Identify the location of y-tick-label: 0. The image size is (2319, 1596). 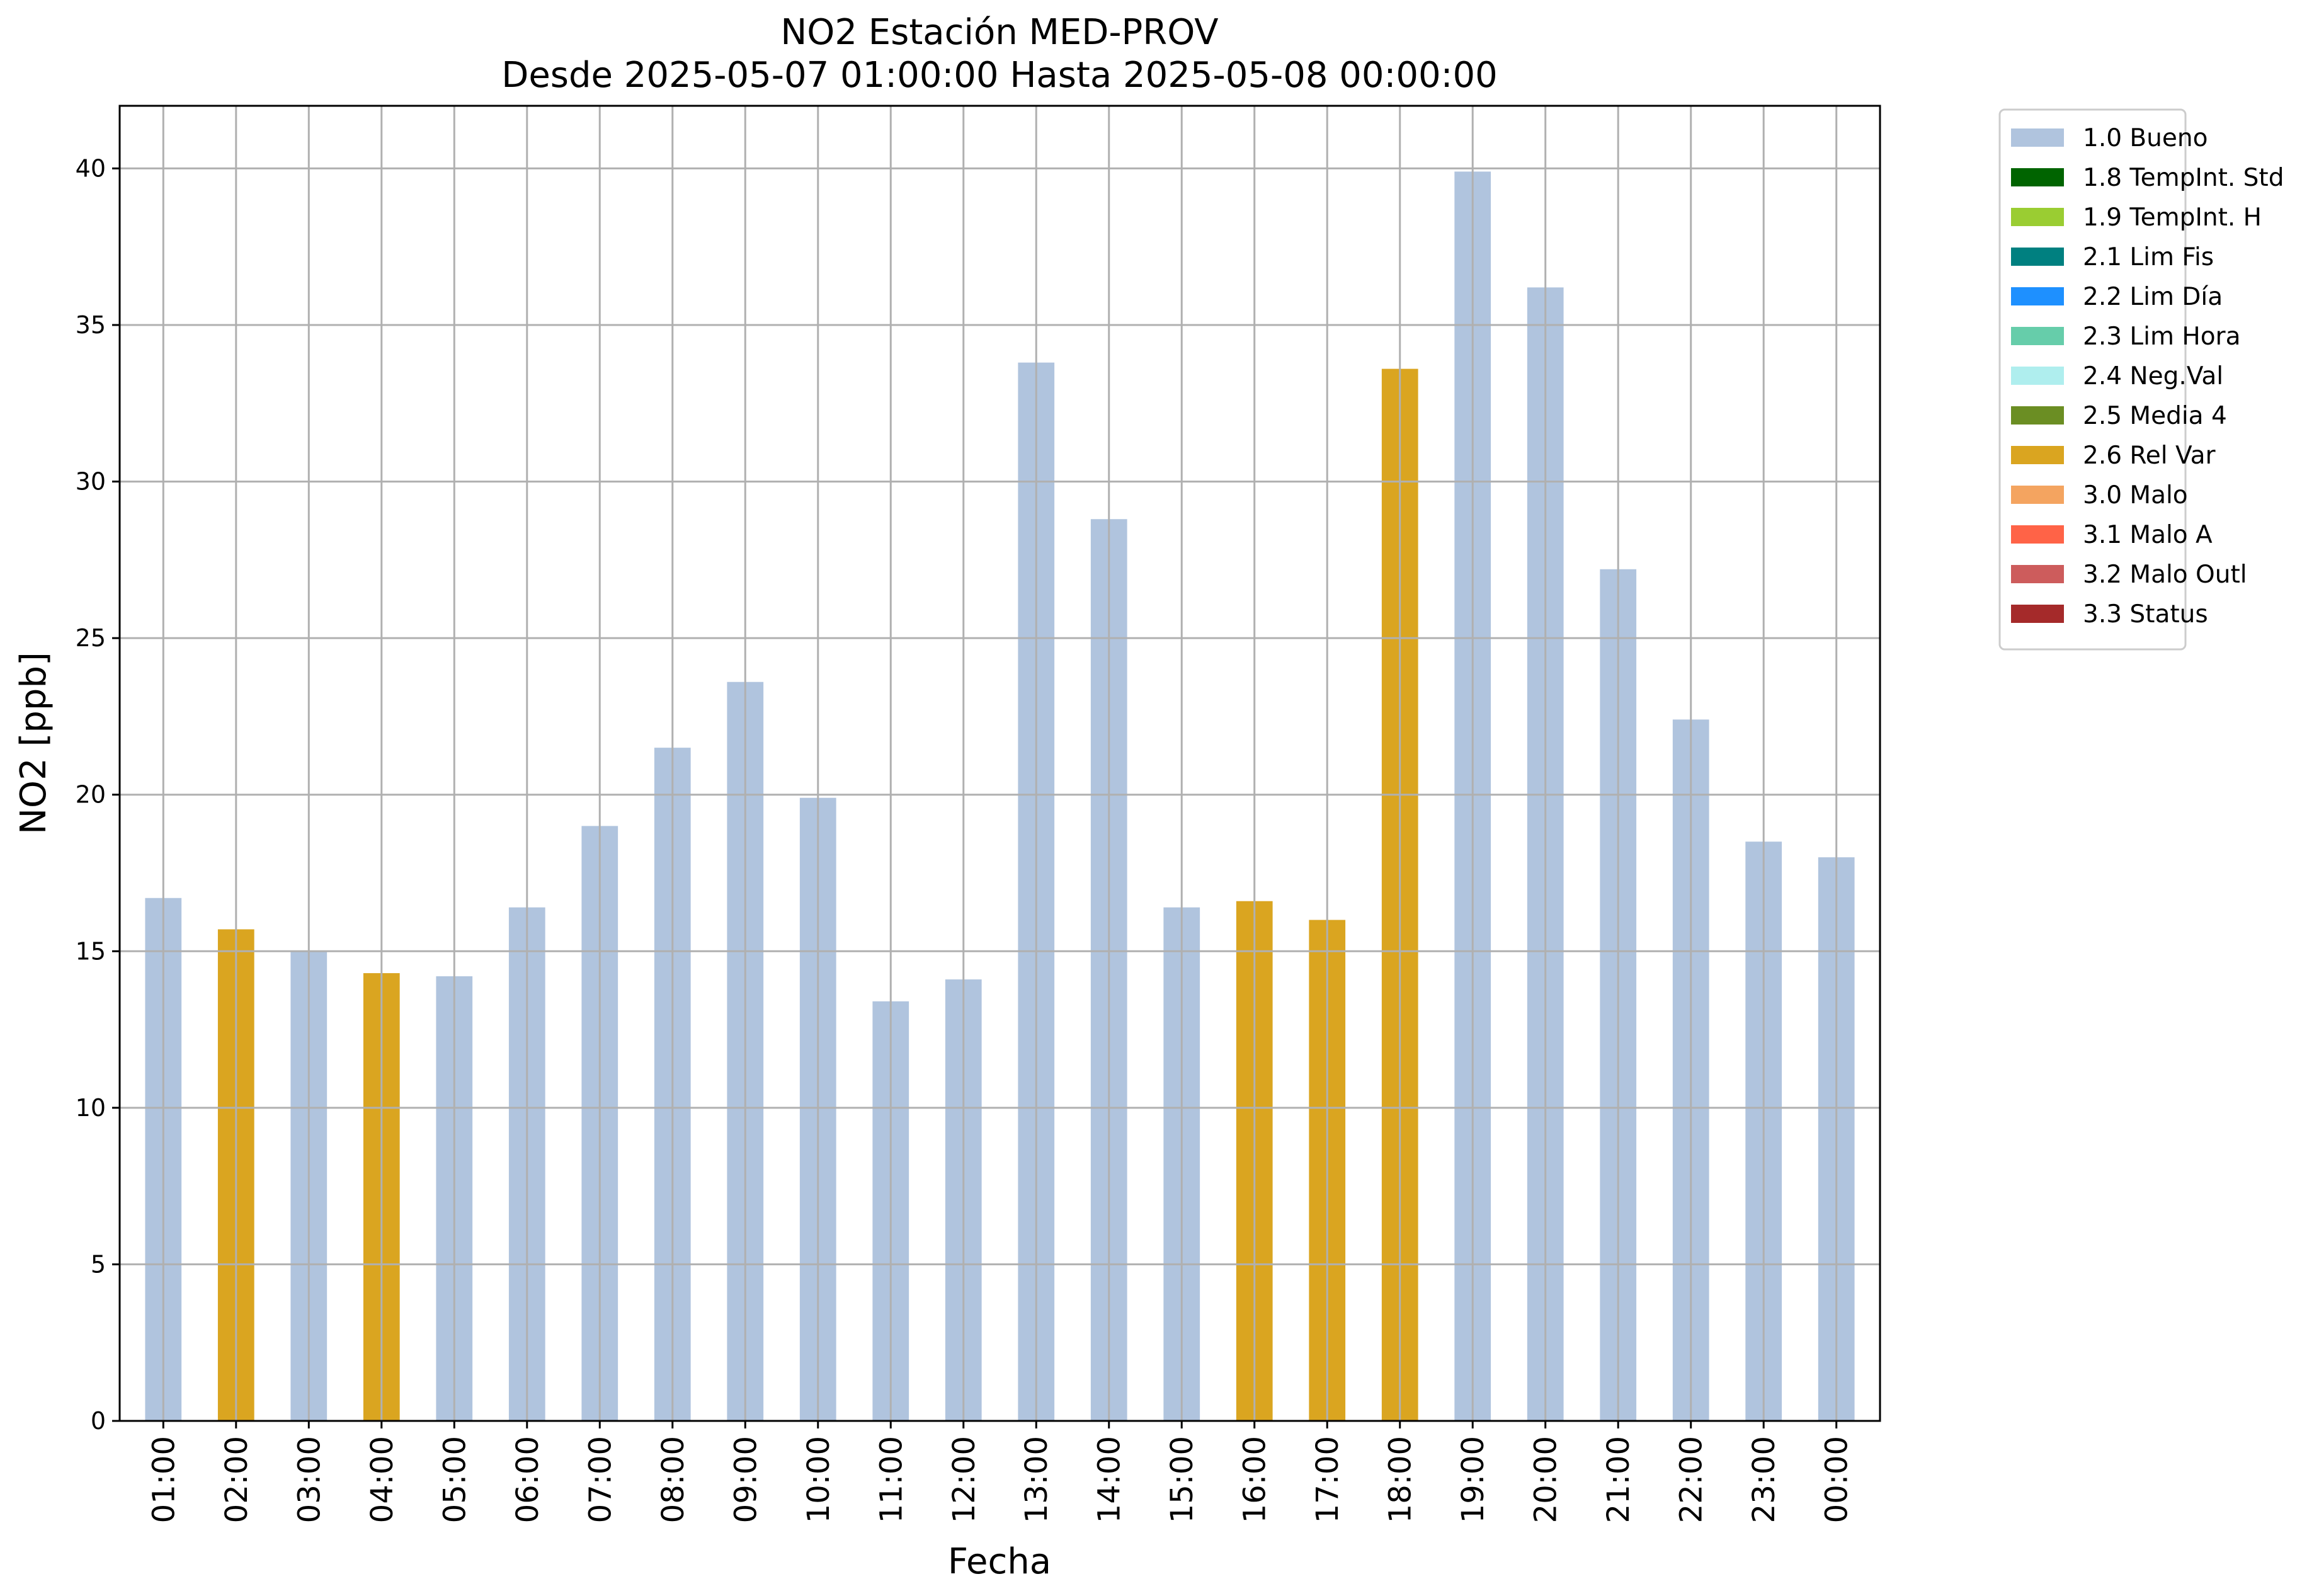
(98, 1421).